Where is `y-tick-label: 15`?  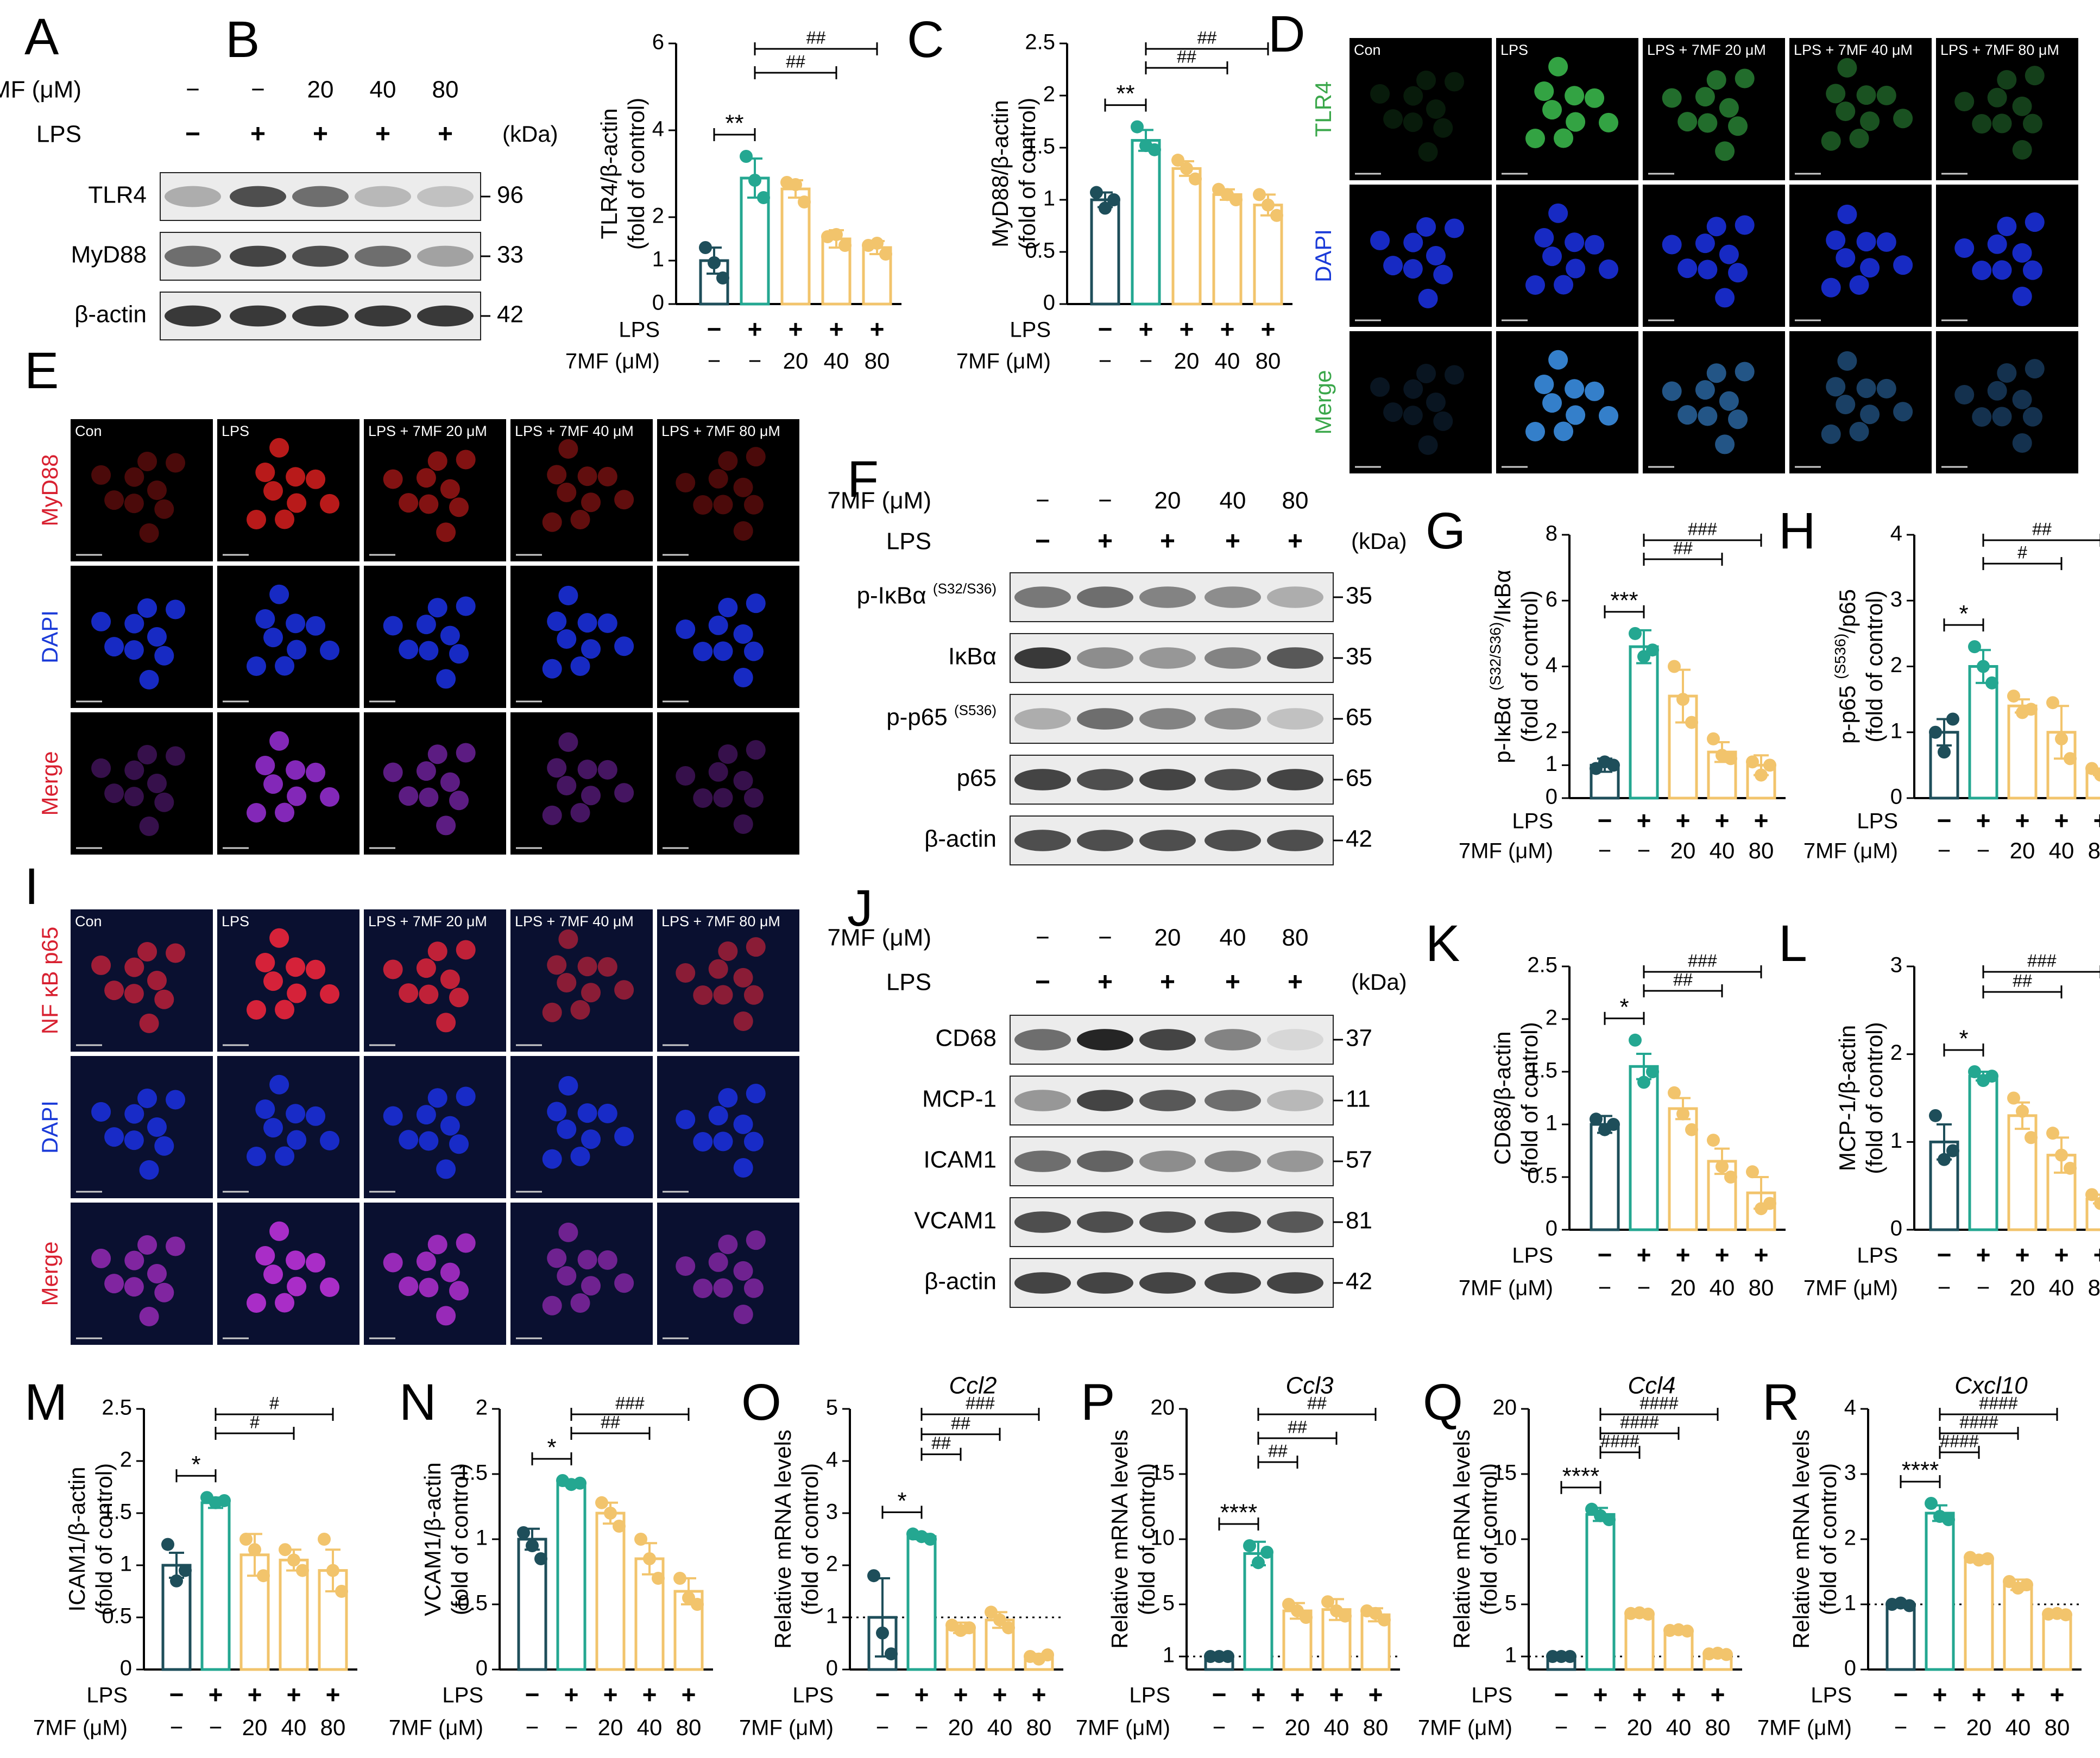
y-tick-label: 15 is located at coordinates (1163, 1473).